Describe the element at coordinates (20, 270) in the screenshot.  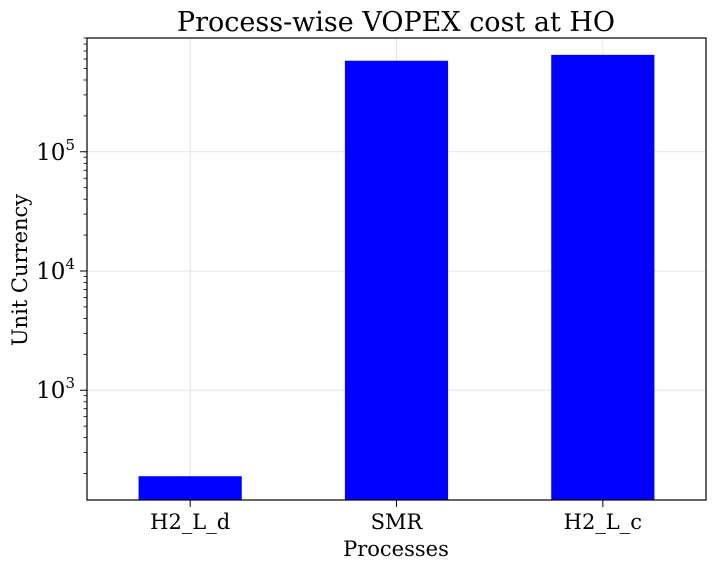
I see `y-axis-label: Unit Currency` at that location.